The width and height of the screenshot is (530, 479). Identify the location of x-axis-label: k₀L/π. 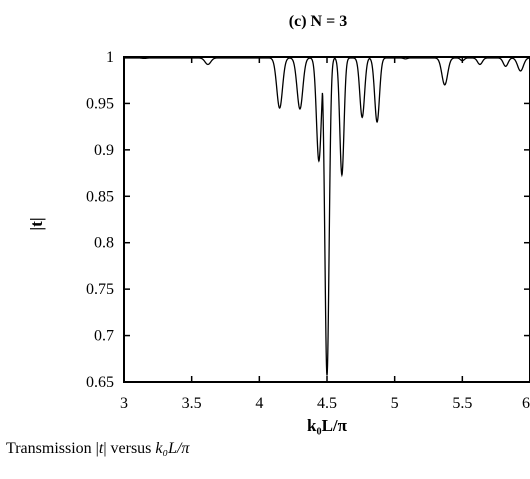
(327, 425).